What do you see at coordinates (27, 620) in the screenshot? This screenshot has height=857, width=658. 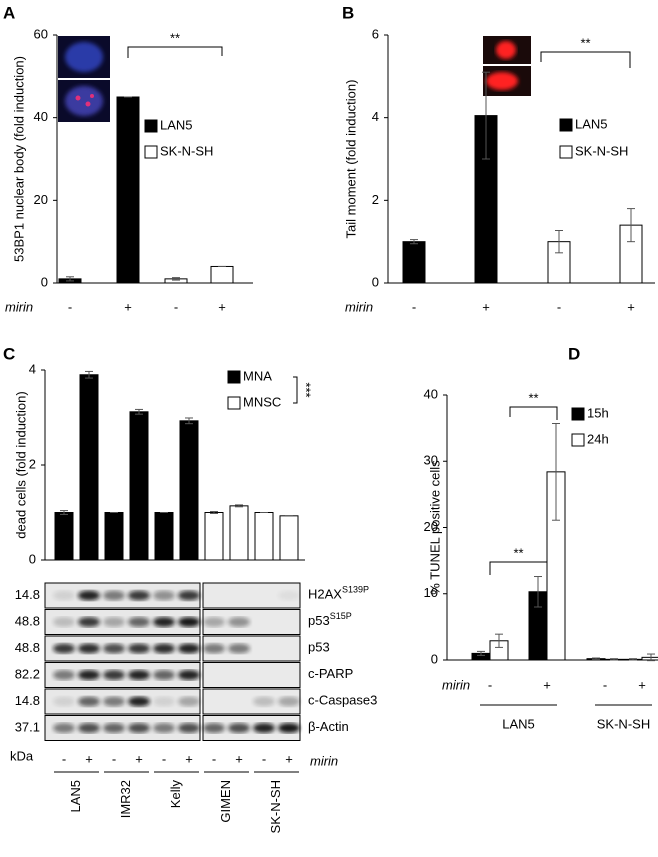 I see `kda-label: 48.8` at bounding box center [27, 620].